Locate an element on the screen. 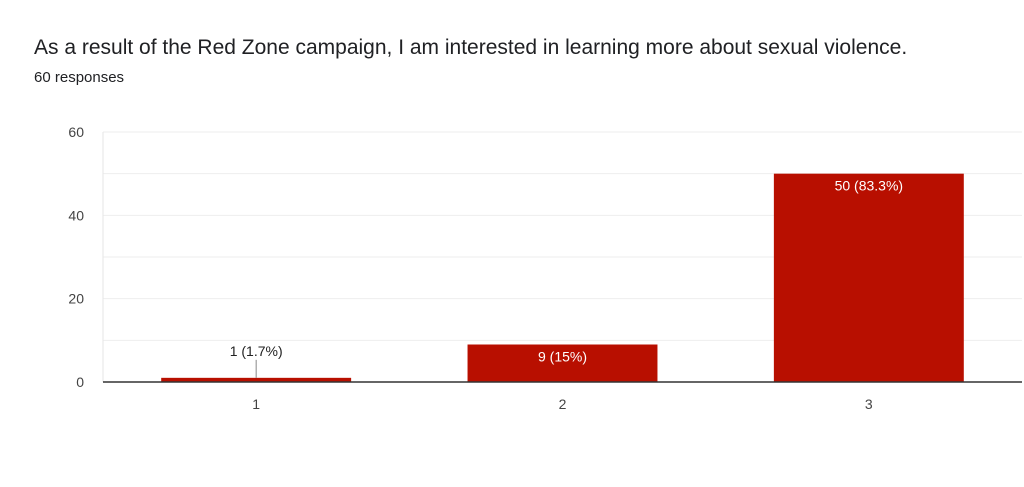 The height and width of the screenshot is (487, 1024). y-tick-label: 40 is located at coordinates (76, 215).